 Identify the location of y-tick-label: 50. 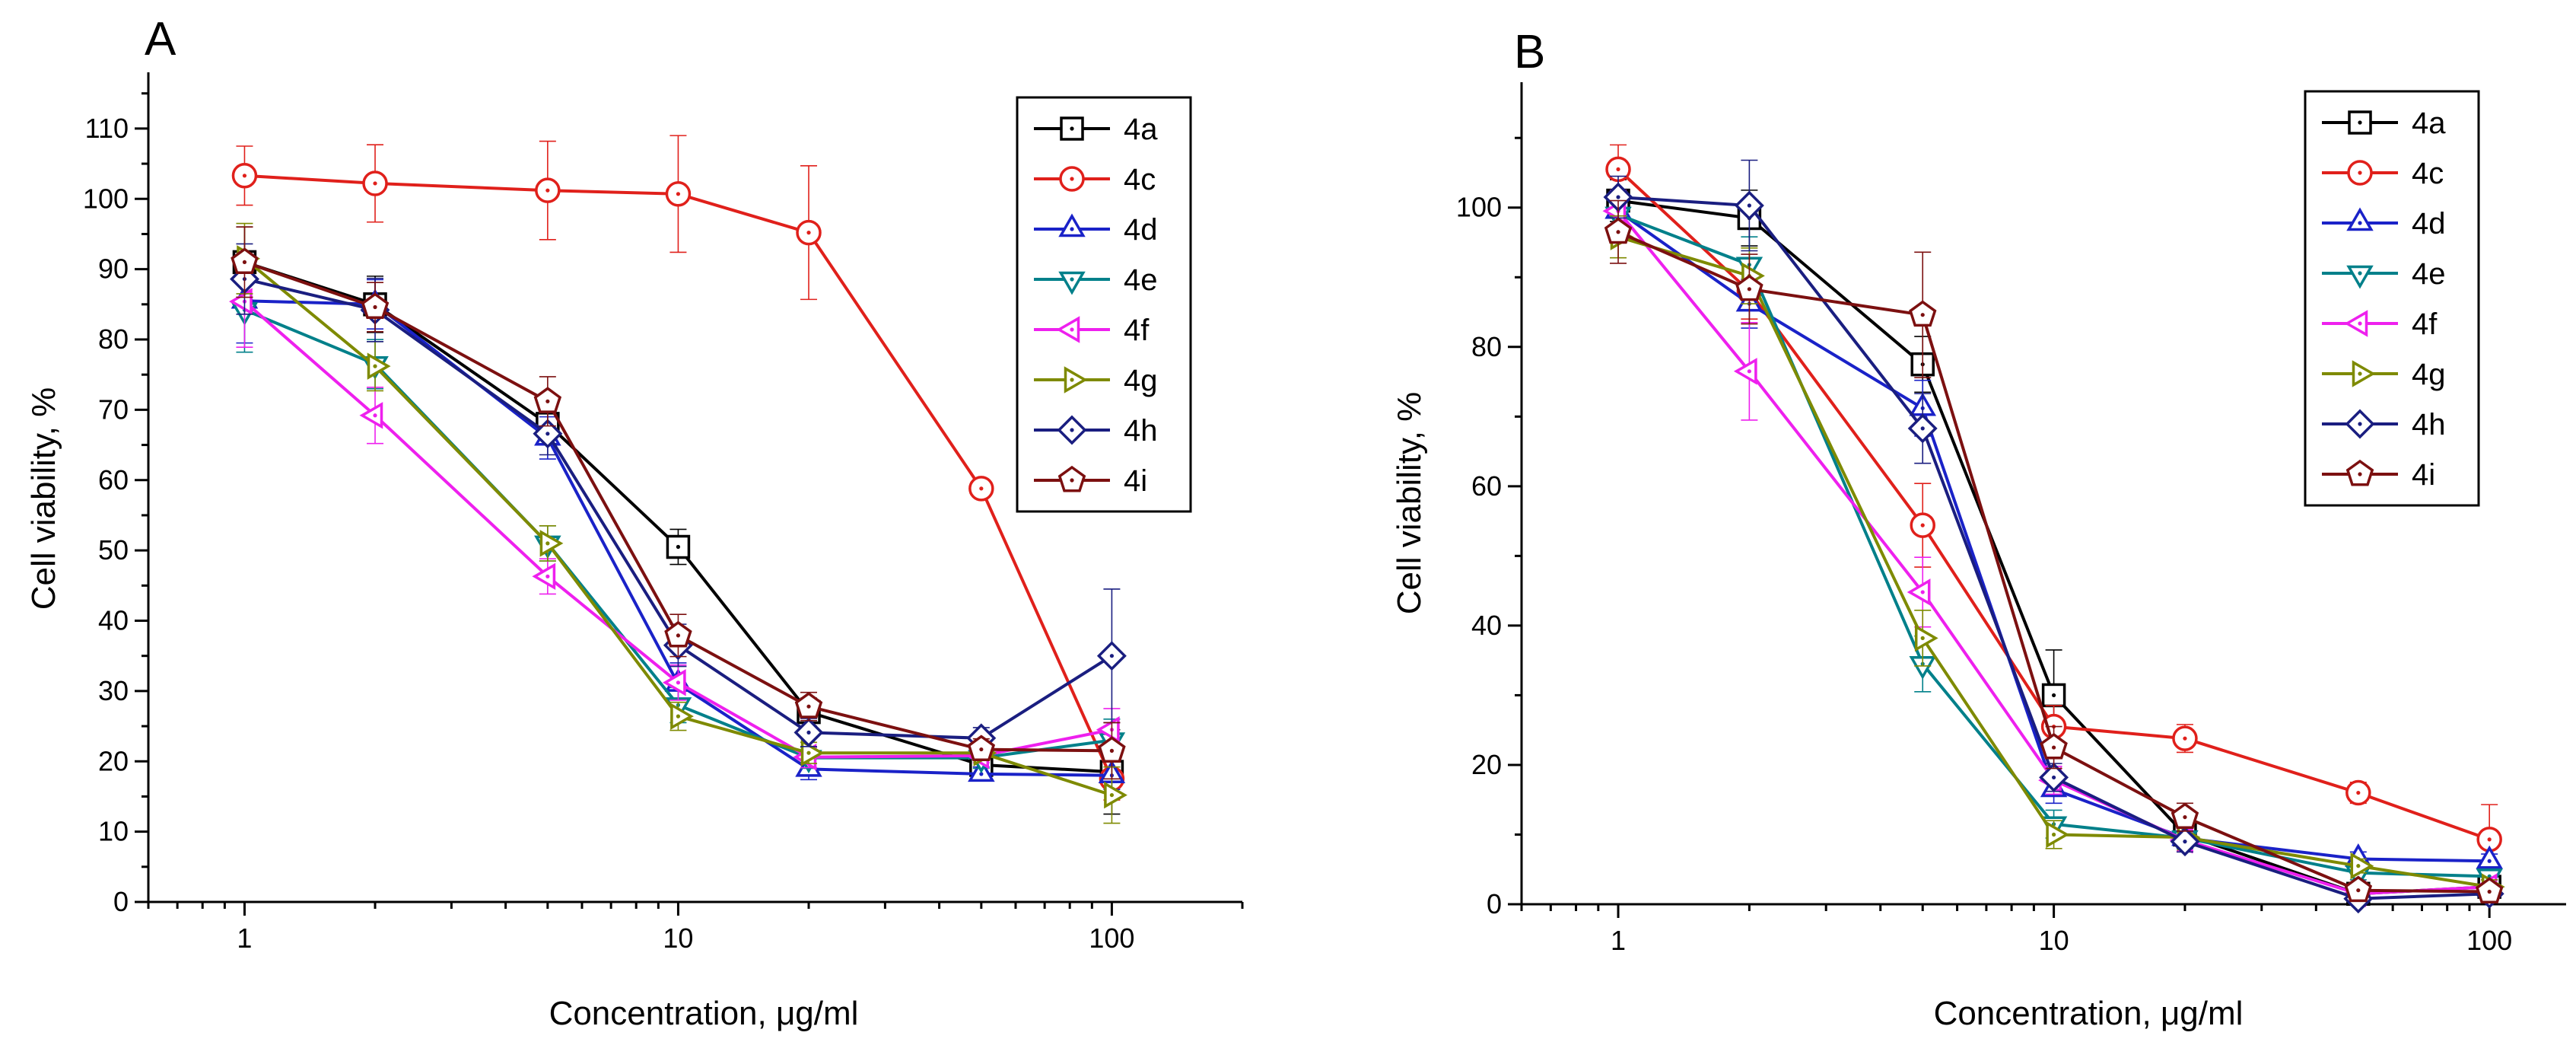
(114, 550).